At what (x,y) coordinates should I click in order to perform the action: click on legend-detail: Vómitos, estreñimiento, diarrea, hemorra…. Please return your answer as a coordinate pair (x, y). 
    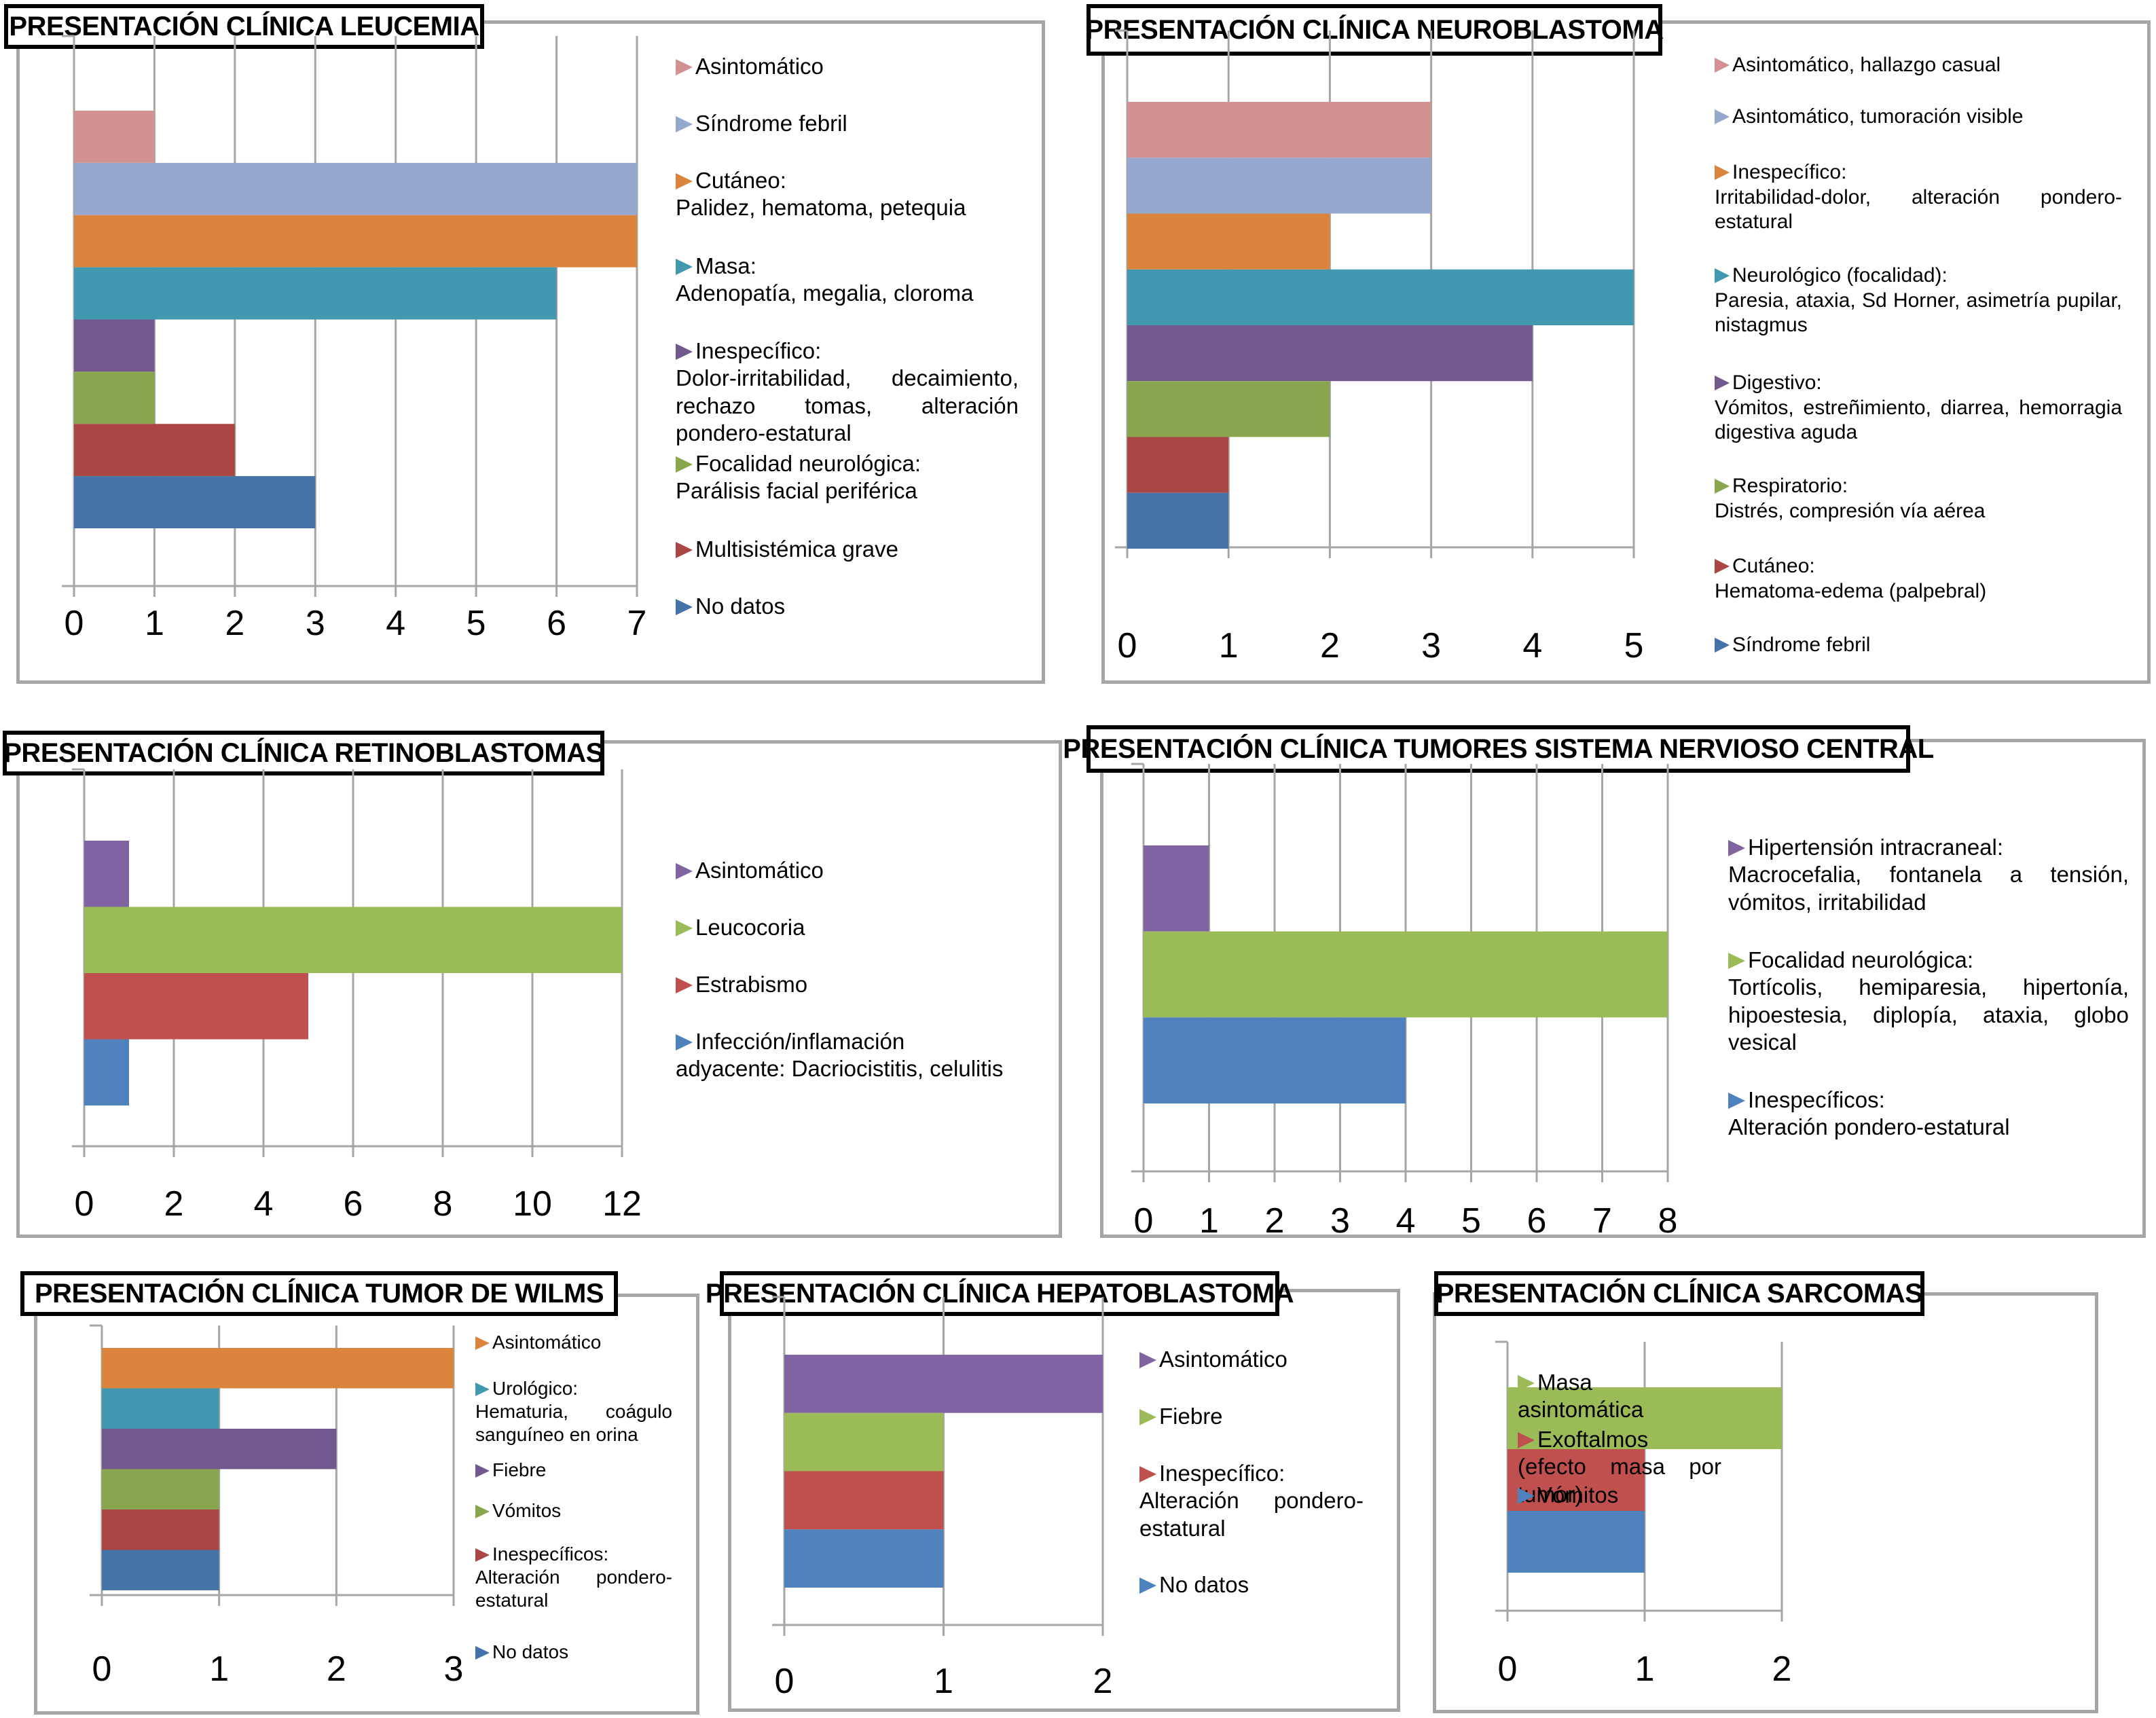
    Looking at the image, I should click on (1919, 420).